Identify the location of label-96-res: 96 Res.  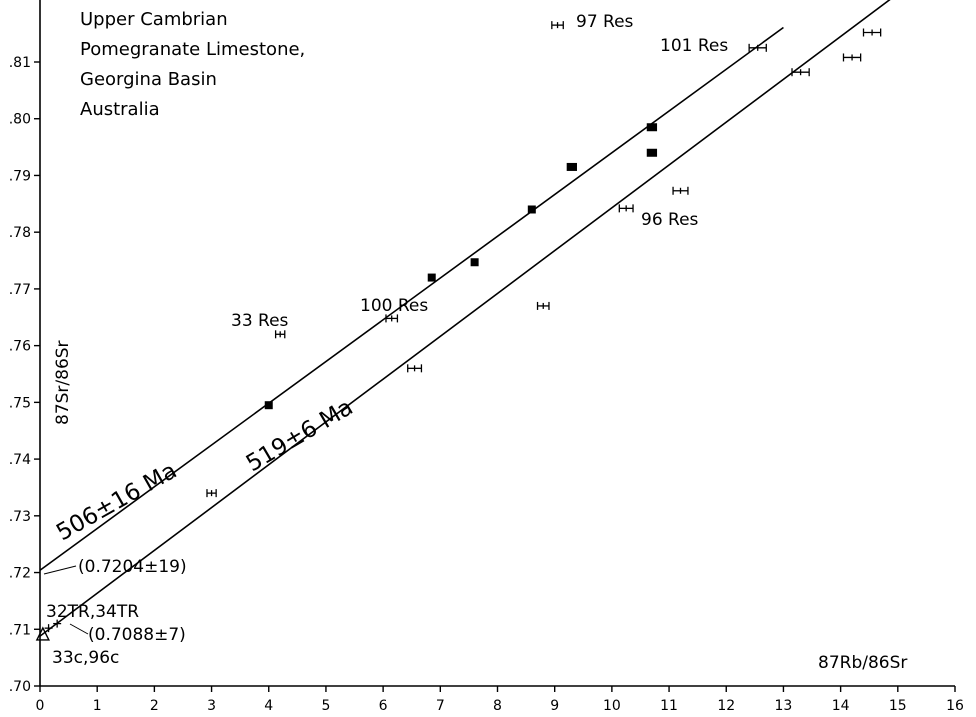
(670, 220).